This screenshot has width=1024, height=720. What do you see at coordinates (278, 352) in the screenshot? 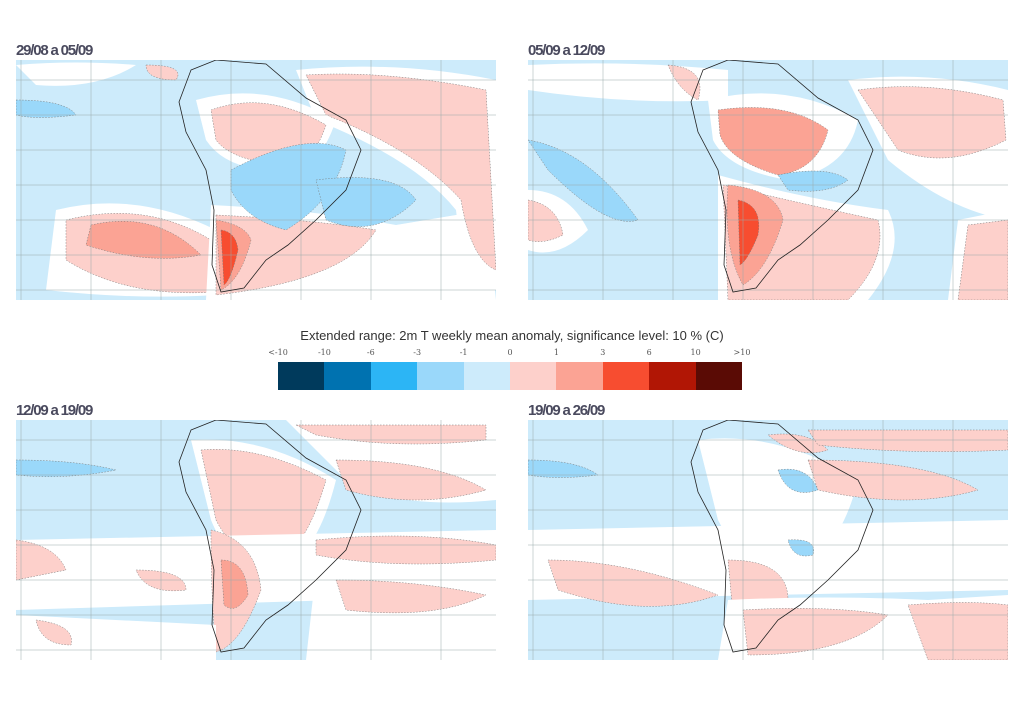
I see `colorbar-label: <-10` at bounding box center [278, 352].